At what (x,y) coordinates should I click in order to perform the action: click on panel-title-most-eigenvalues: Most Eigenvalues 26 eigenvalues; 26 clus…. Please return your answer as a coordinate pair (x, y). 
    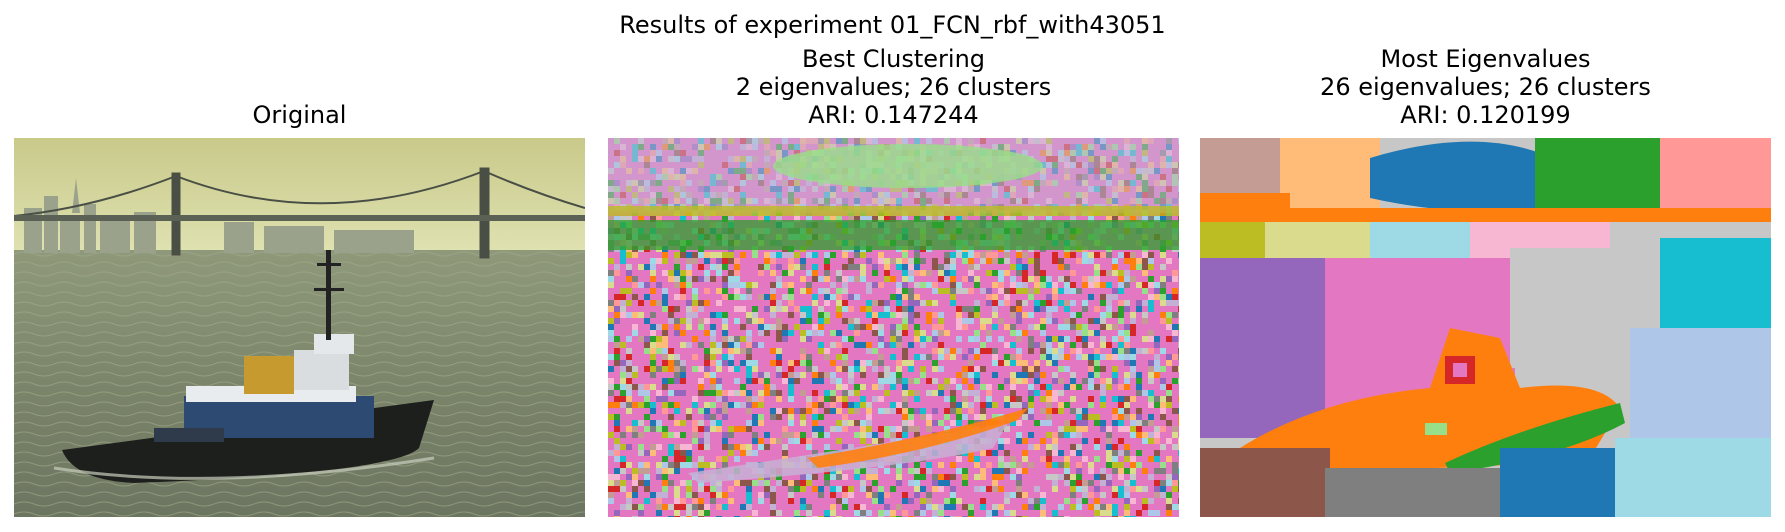
    Looking at the image, I should click on (1485, 87).